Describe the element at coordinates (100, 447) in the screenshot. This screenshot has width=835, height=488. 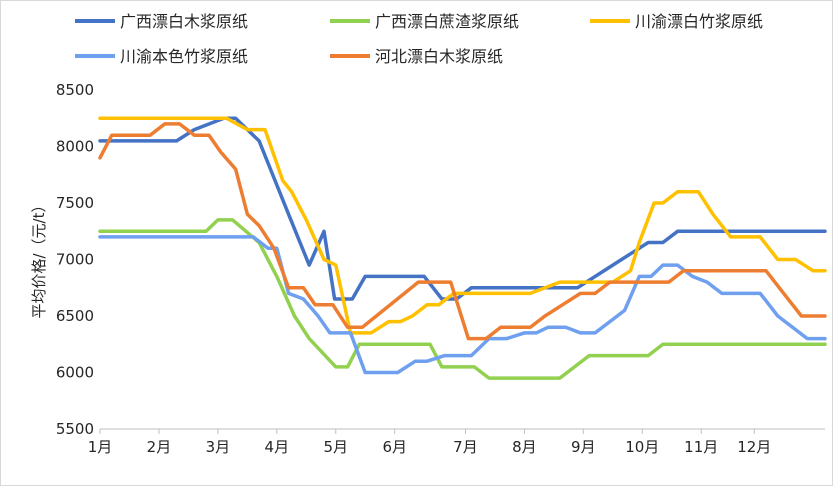
I see `x-tick-label: 1月` at that location.